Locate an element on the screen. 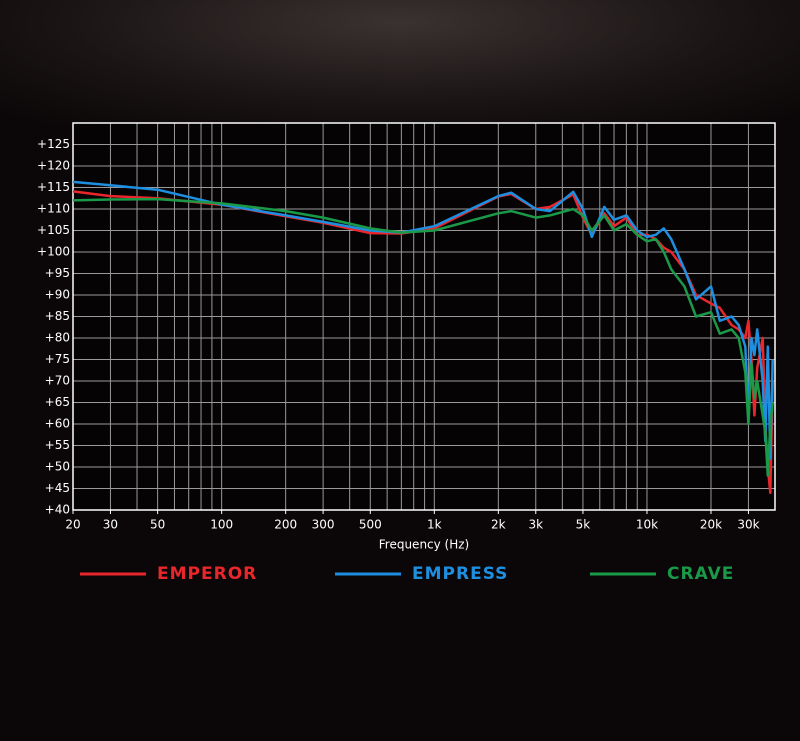  y-tick-label: +70 is located at coordinates (57, 381).